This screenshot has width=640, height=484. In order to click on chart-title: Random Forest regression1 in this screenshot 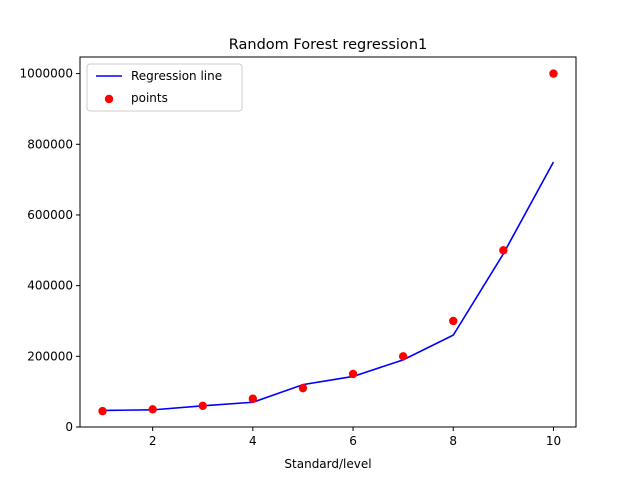, I will do `click(328, 45)`.